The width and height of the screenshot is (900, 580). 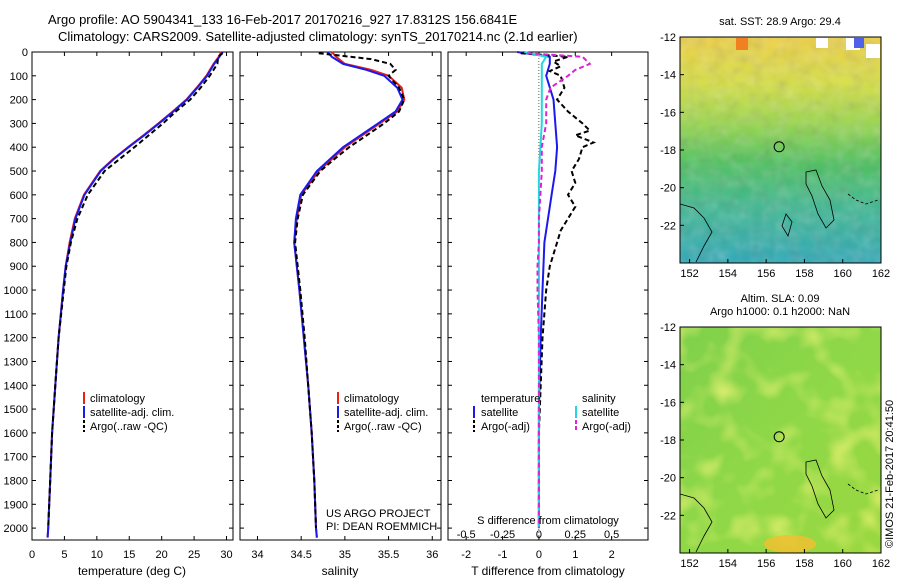 I want to click on x-tick-label: 20, so click(x=162, y=555).